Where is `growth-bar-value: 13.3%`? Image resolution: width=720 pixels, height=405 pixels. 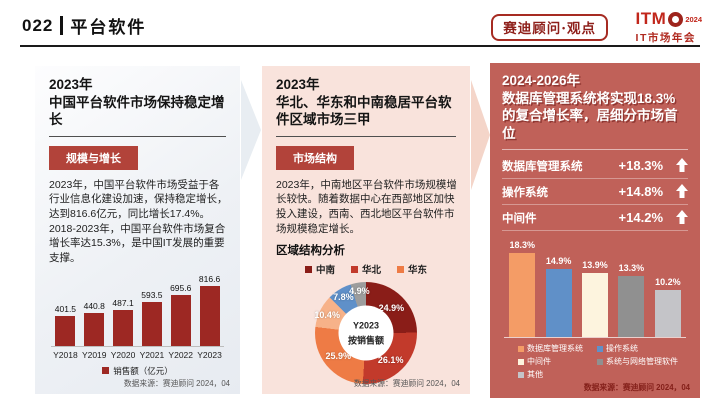
growth-bar-value: 13.3% is located at coordinates (631, 268).